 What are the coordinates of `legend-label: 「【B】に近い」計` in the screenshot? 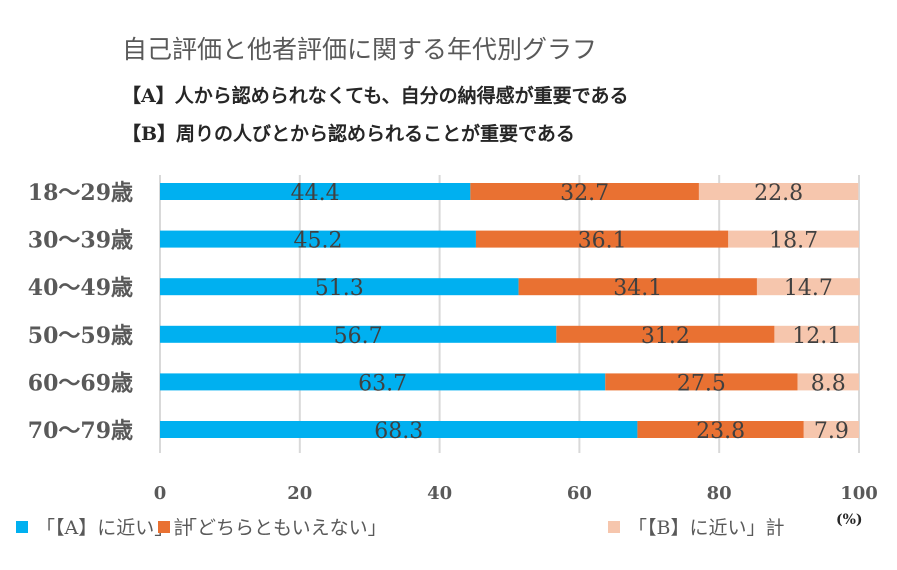 It's located at (706, 528).